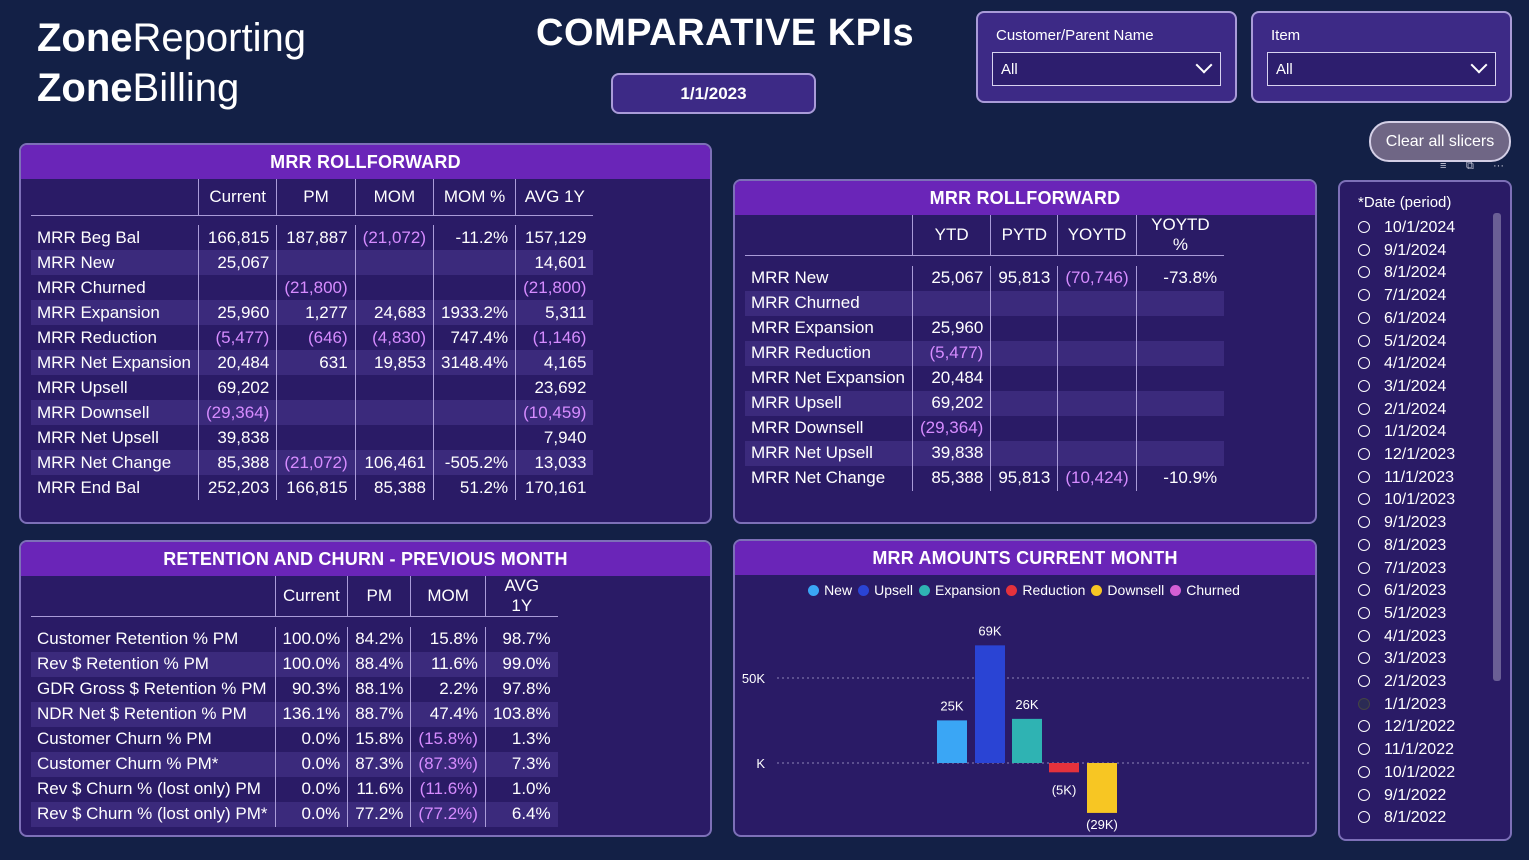 The width and height of the screenshot is (1529, 860). What do you see at coordinates (554, 412) in the screenshot?
I see `table-cell: (10,459)` at bounding box center [554, 412].